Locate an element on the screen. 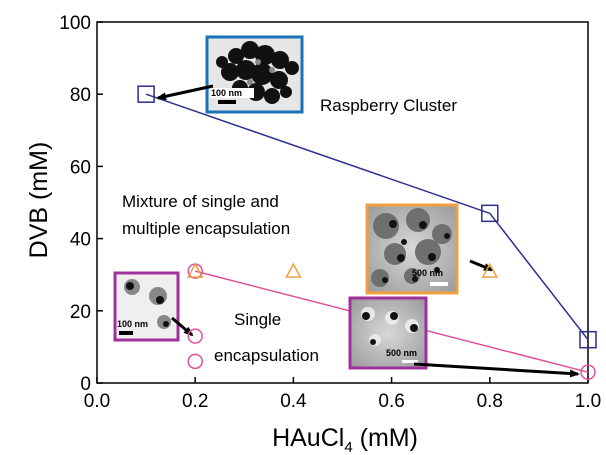 The height and width of the screenshot is (455, 606). x-tick-label: 0.8 is located at coordinates (490, 401).